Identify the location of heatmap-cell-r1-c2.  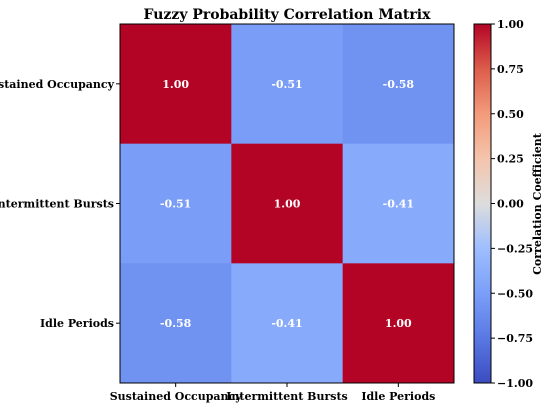
(398, 203).